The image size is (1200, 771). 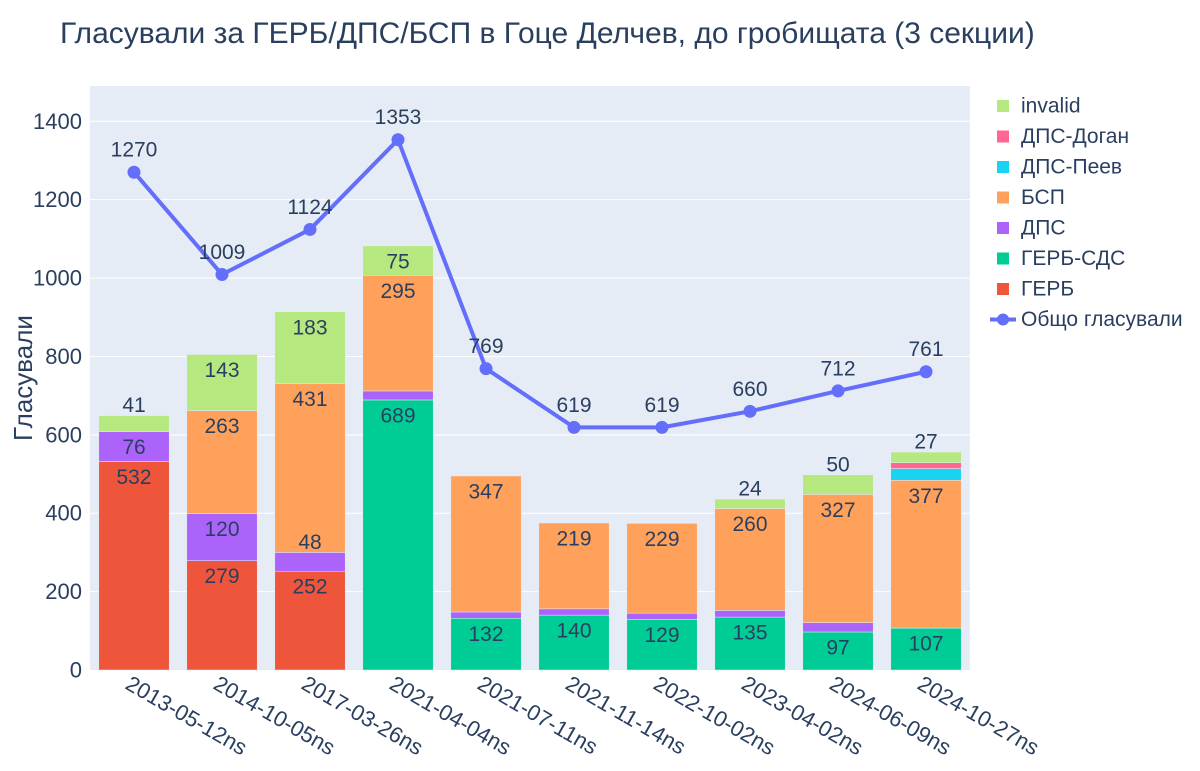 I want to click on bar-value-label: 260, so click(x=749, y=524).